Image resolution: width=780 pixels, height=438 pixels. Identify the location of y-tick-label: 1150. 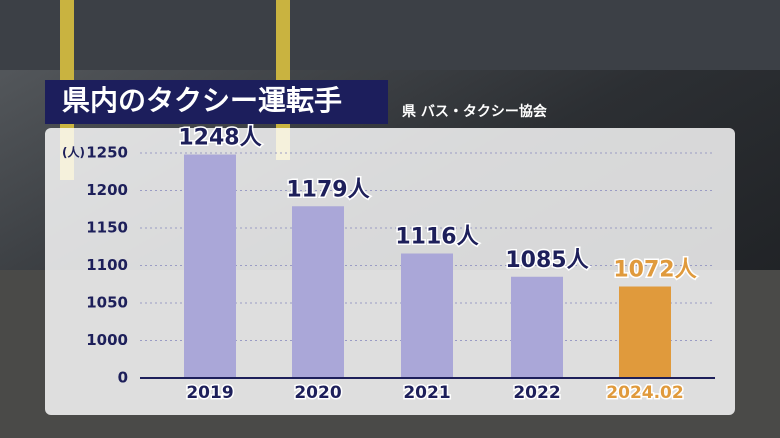
(107, 228).